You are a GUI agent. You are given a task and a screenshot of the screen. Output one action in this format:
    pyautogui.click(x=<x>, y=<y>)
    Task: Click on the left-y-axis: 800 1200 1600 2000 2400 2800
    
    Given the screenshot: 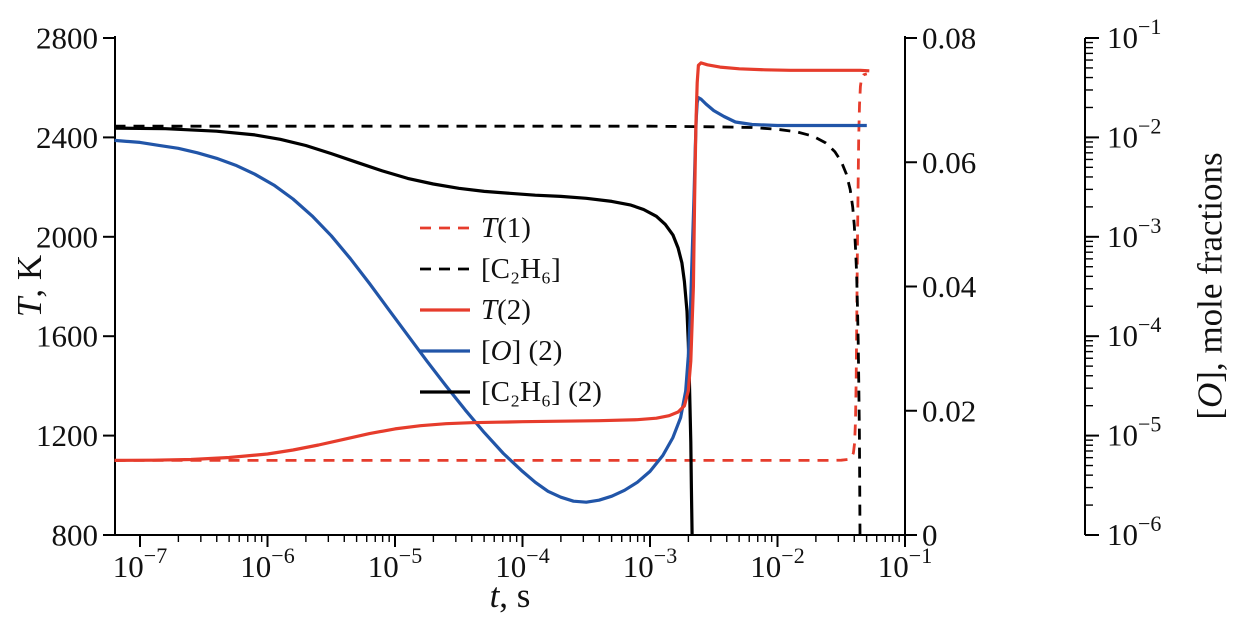 What is the action you would take?
    pyautogui.click(x=76, y=287)
    